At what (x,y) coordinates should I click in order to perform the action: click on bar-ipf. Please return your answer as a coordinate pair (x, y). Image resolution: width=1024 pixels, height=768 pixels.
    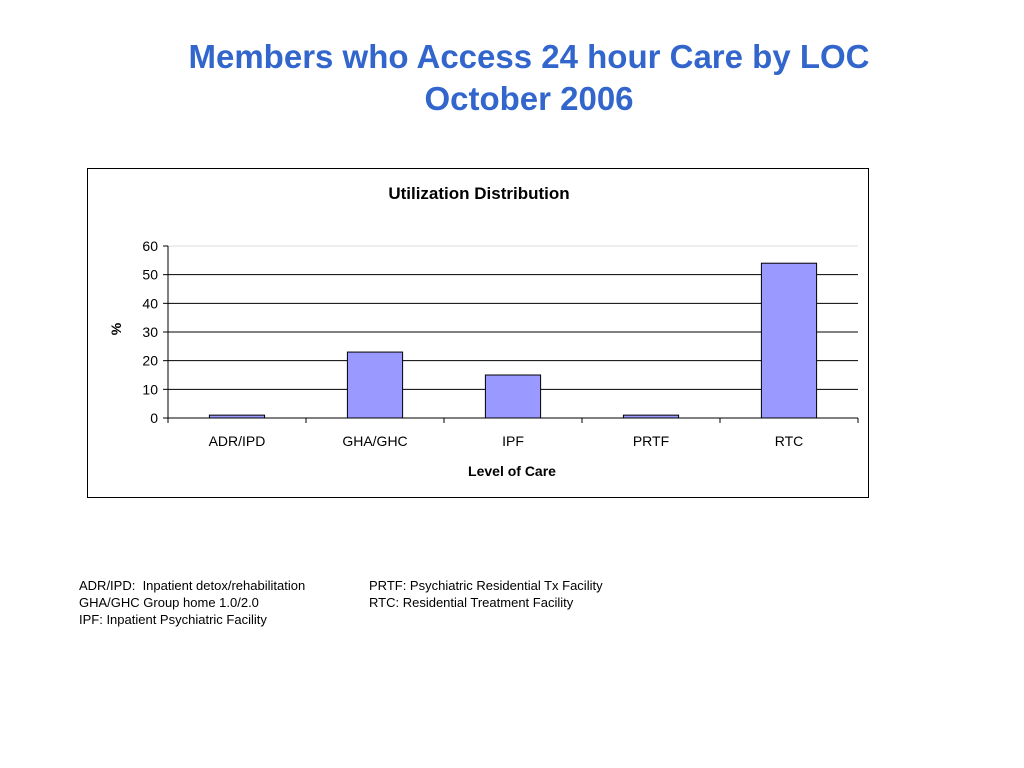
    Looking at the image, I should click on (513, 396).